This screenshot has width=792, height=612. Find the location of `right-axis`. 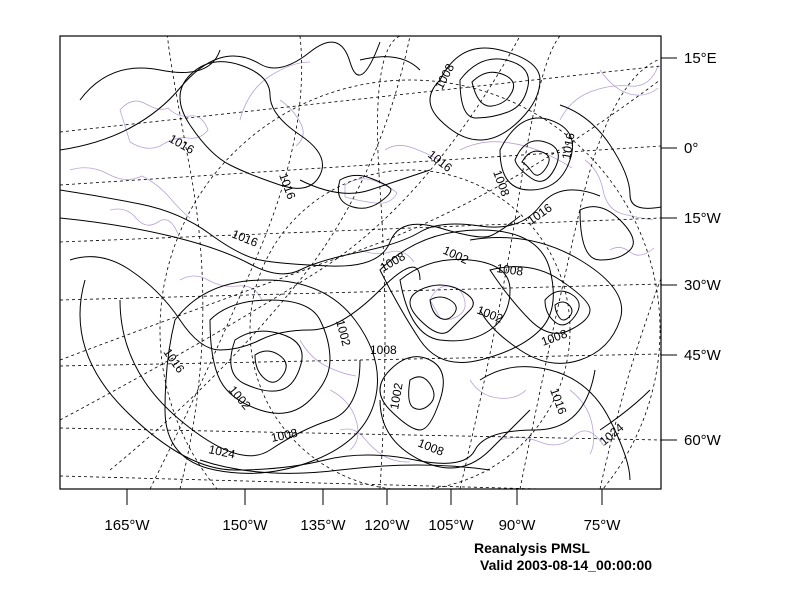

right-axis is located at coordinates (669, 249).